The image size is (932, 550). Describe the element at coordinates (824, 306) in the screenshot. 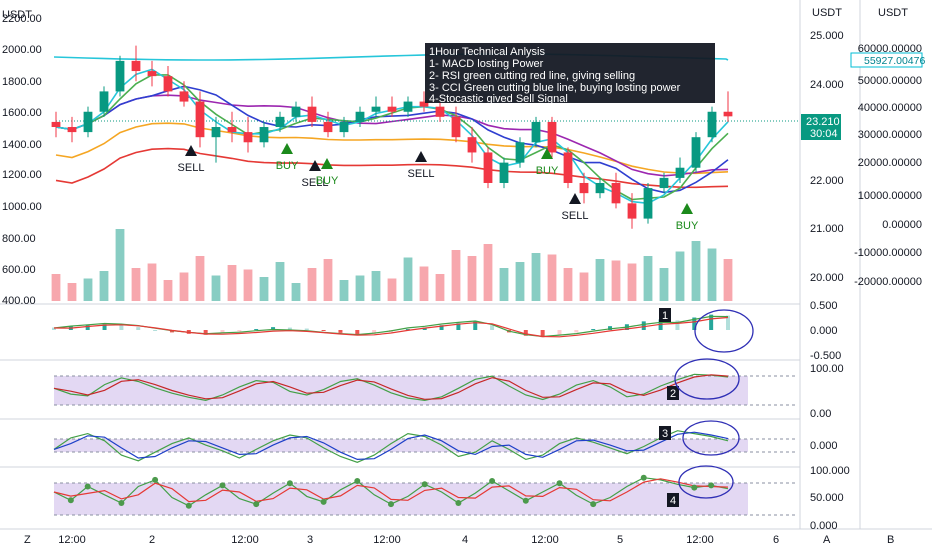

I see `panel-macd-tick-label: 0.500` at that location.